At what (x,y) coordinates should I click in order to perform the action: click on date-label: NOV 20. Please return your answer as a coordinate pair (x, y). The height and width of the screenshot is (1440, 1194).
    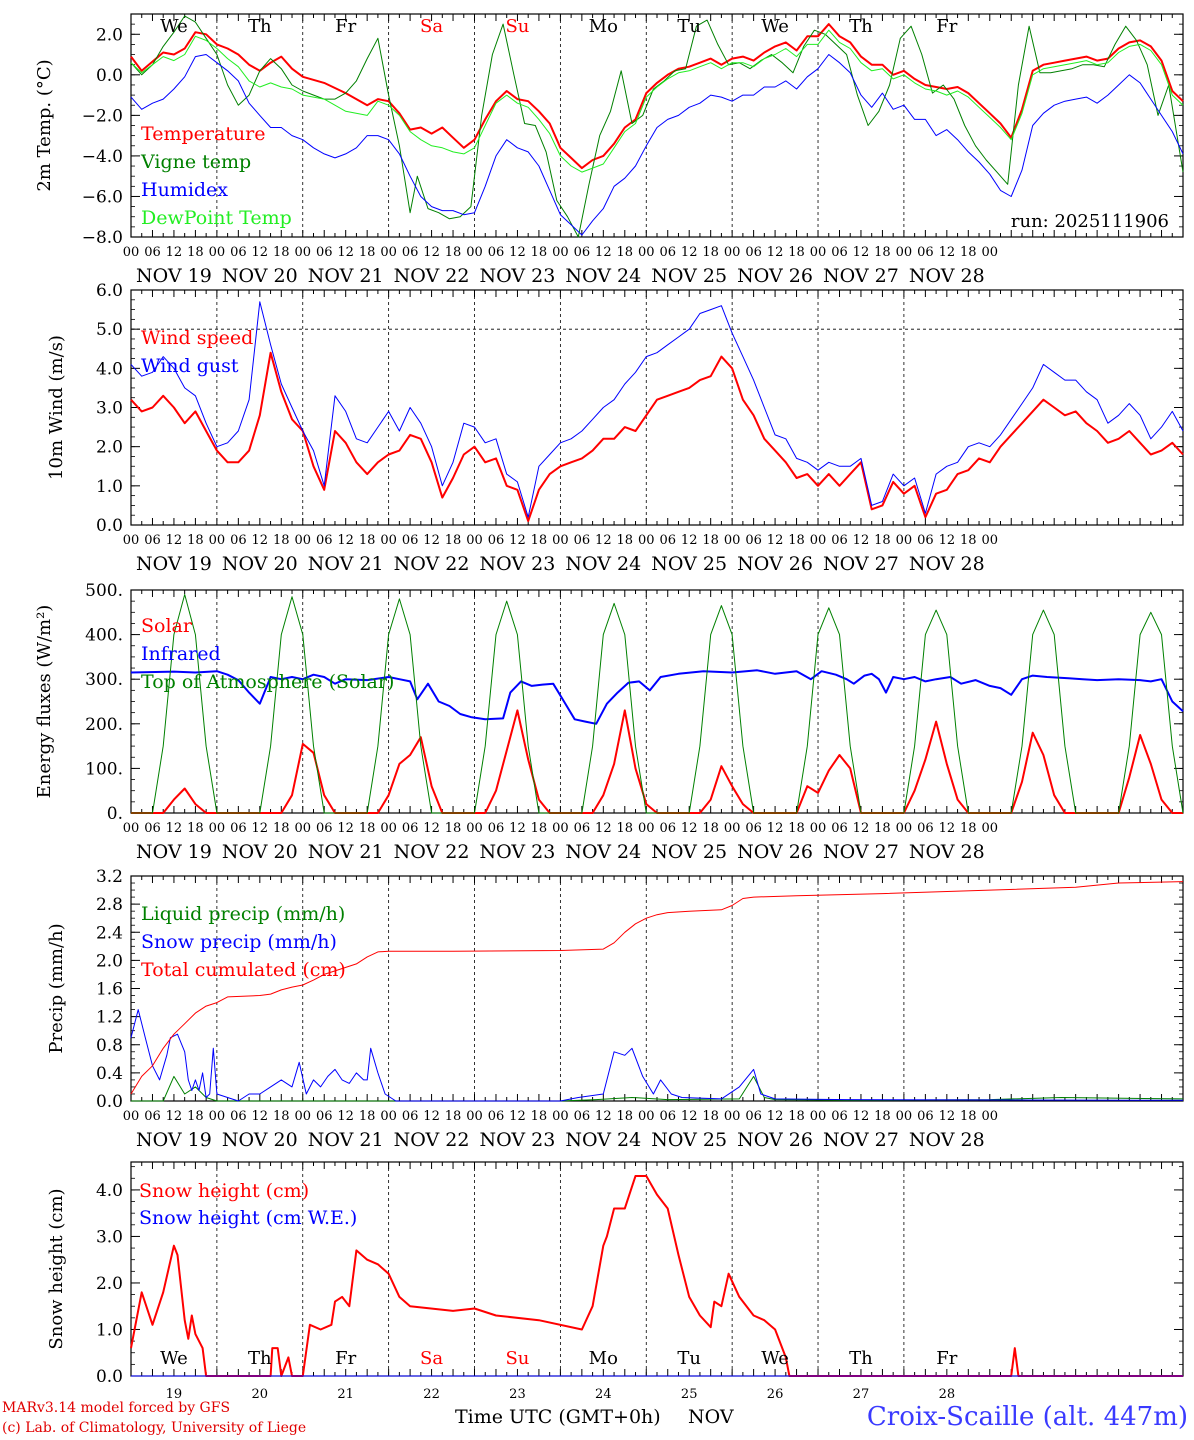
    Looking at the image, I should click on (260, 276).